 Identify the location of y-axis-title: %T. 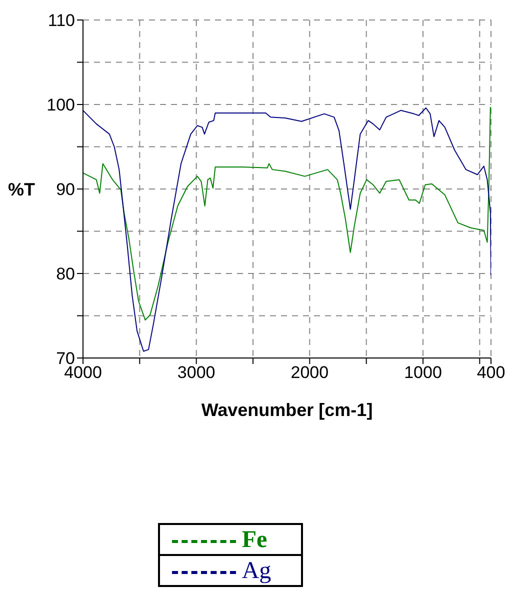
(22, 189).